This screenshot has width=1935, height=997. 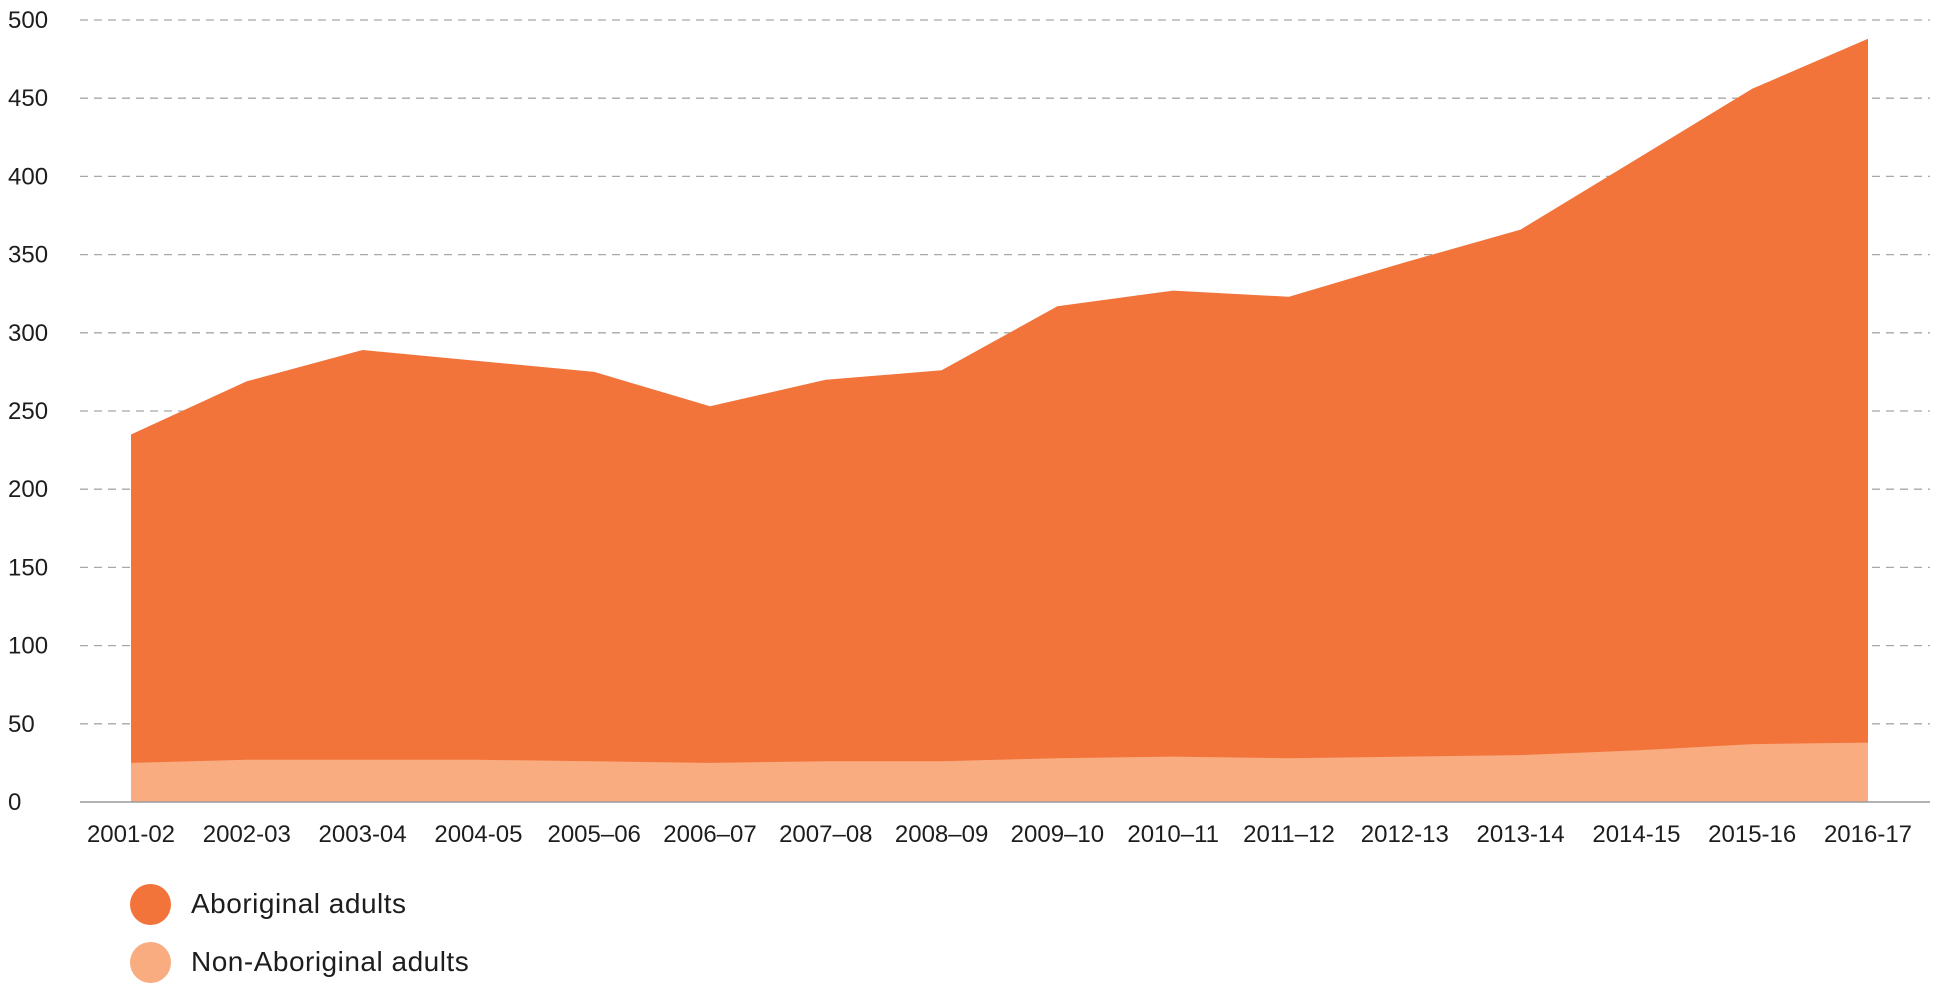 I want to click on y-tick-label: 500, so click(x=28, y=20).